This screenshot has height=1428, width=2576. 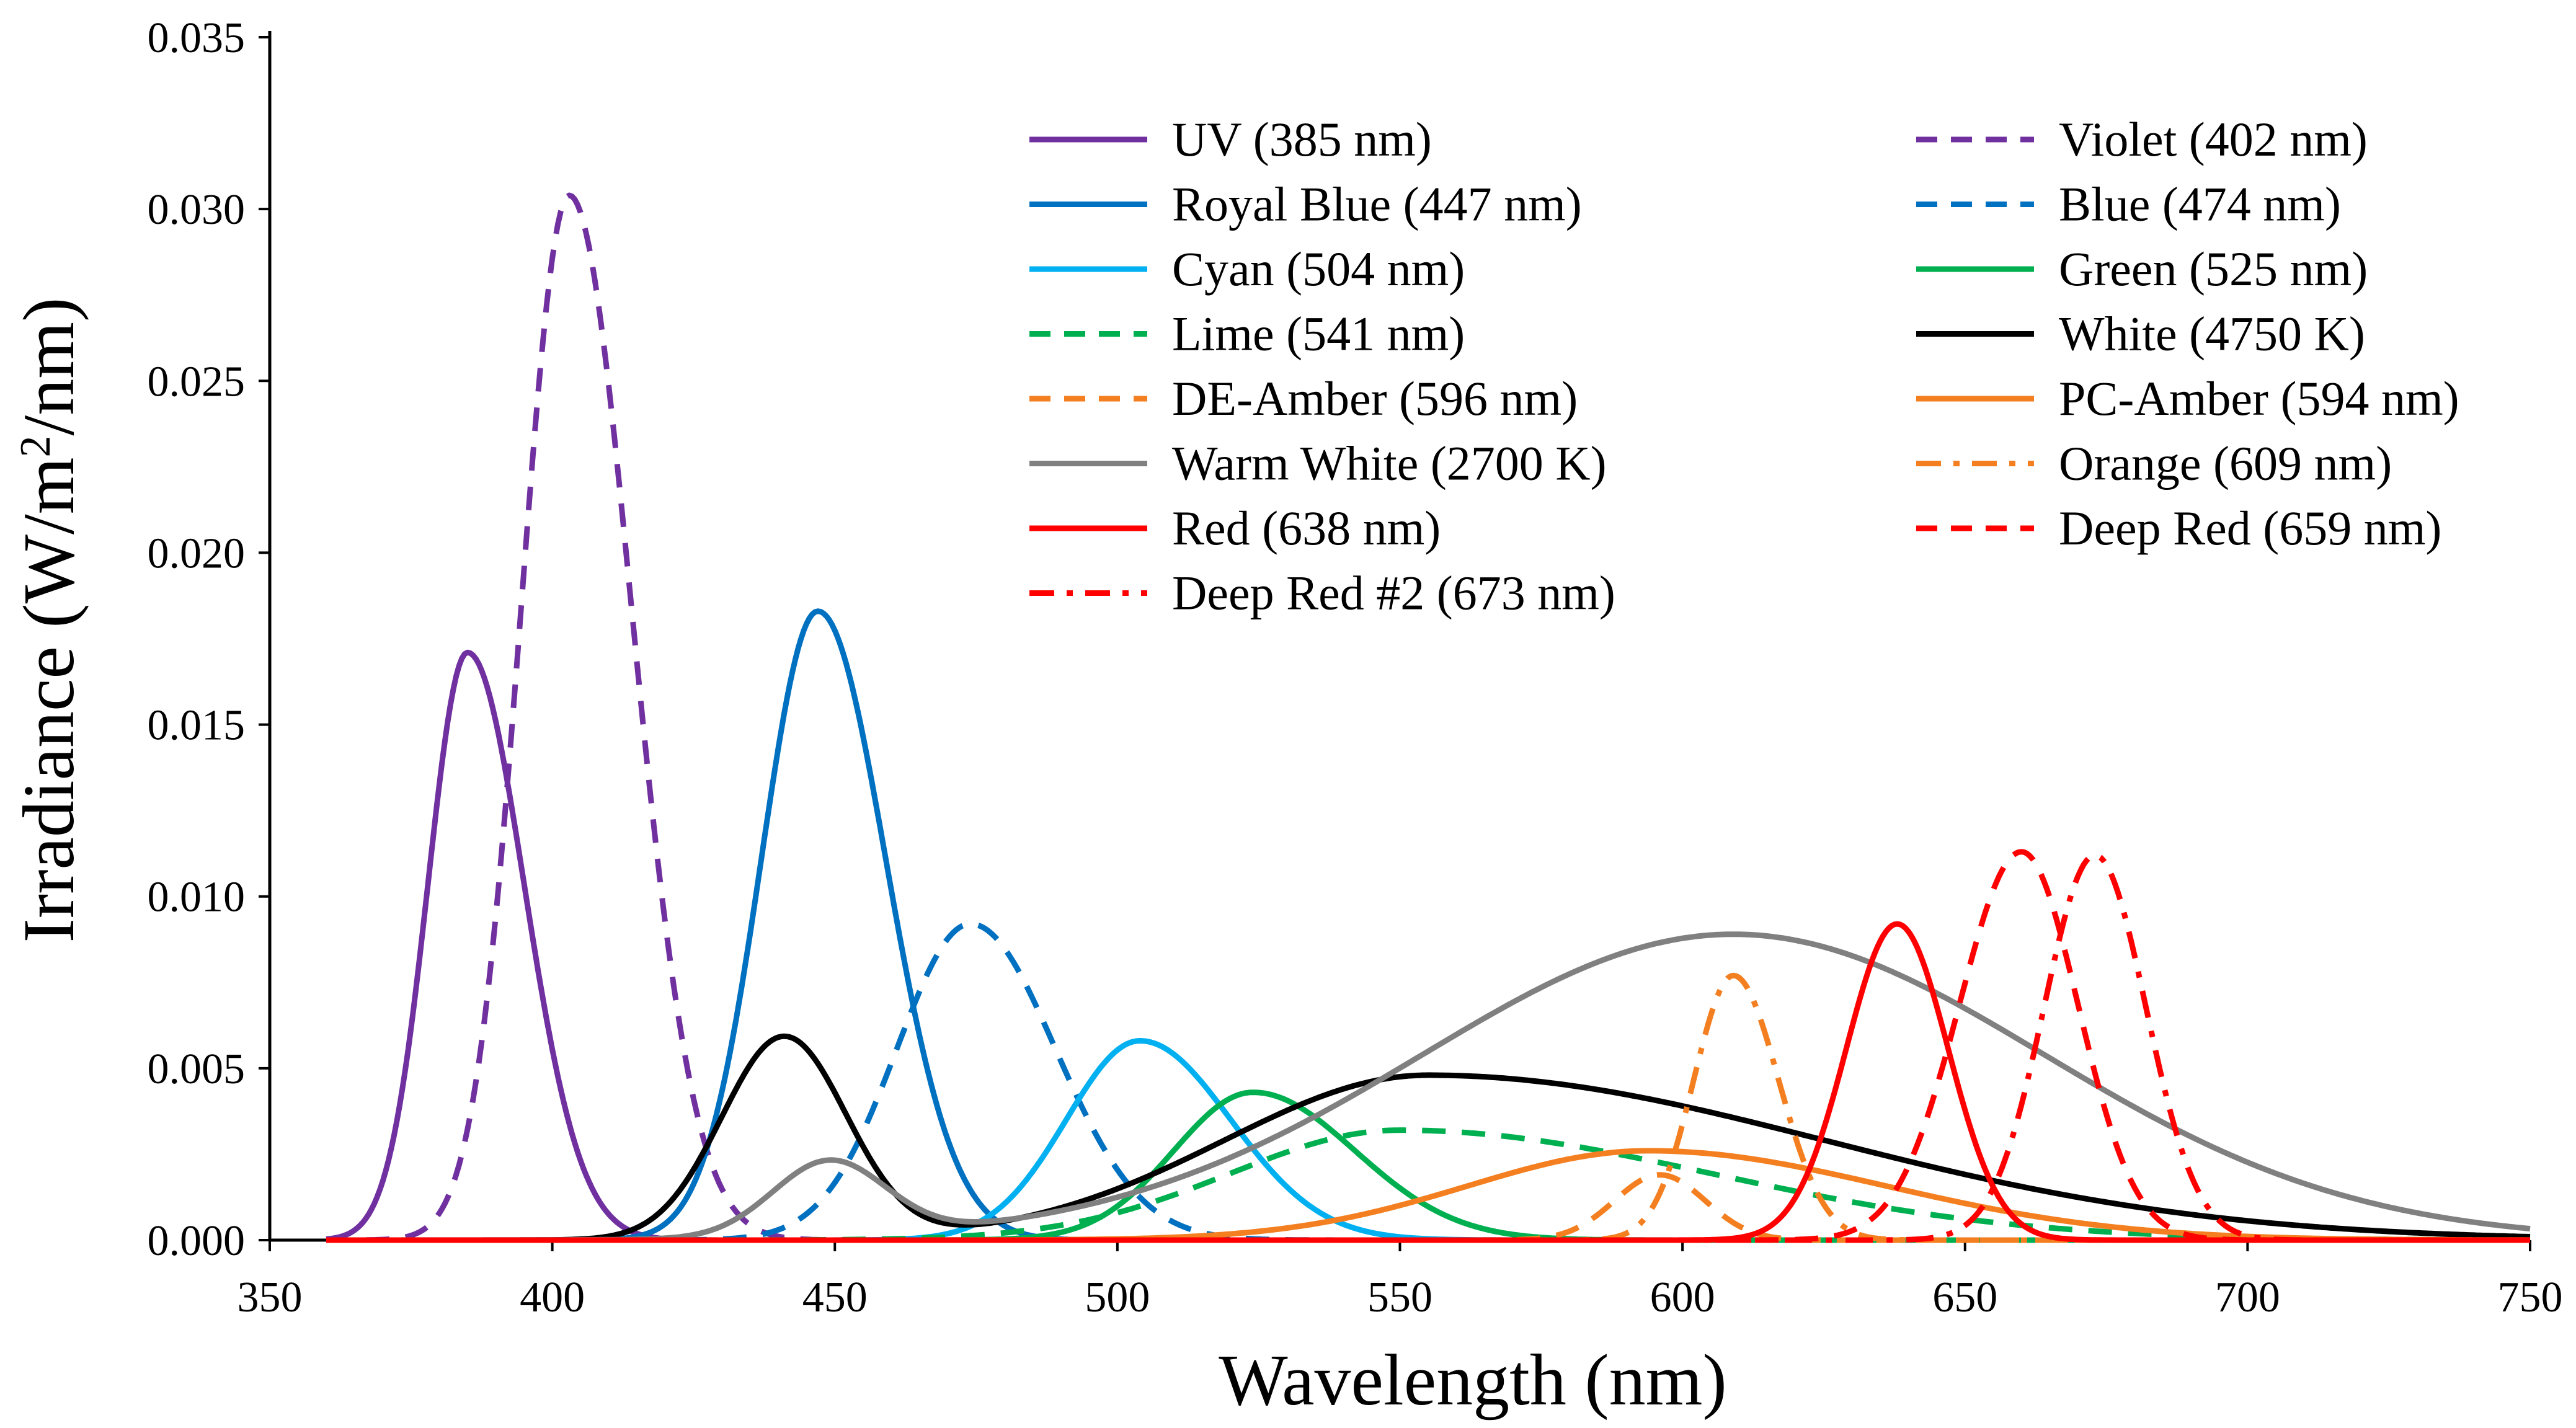 What do you see at coordinates (197, 553) in the screenshot?
I see `y-tick-label: 0.020` at bounding box center [197, 553].